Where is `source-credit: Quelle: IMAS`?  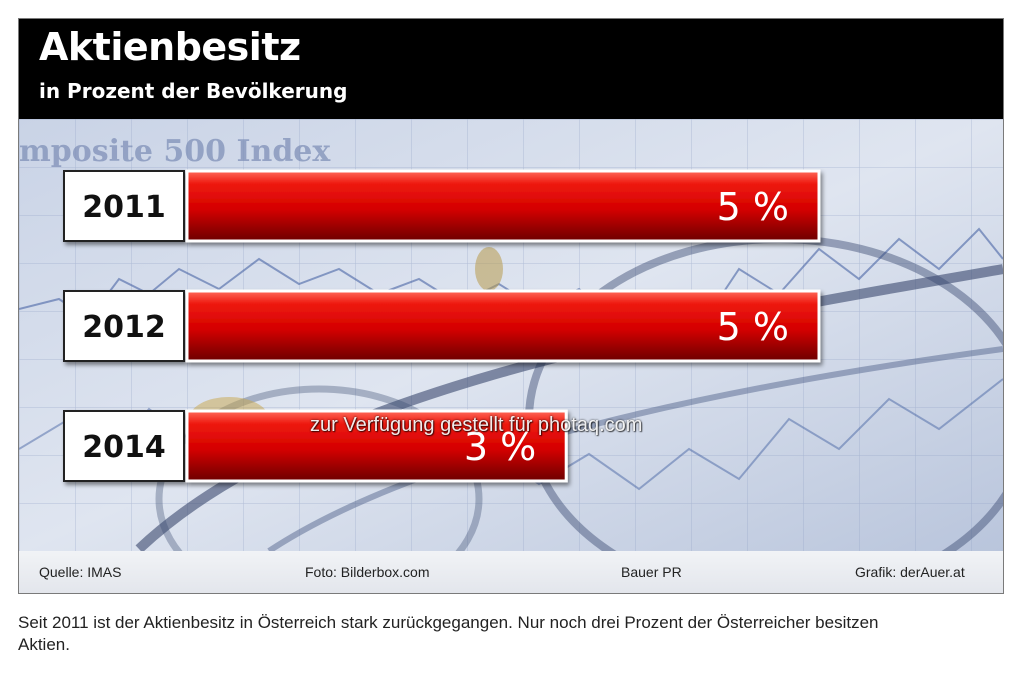 source-credit: Quelle: IMAS is located at coordinates (80, 572).